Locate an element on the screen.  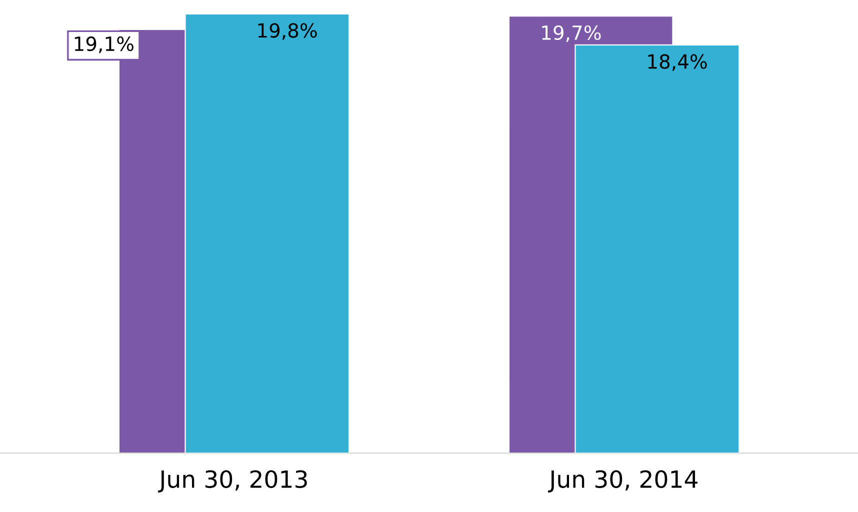
x-tick-label: Jun 30, 2013 is located at coordinates (232, 481).